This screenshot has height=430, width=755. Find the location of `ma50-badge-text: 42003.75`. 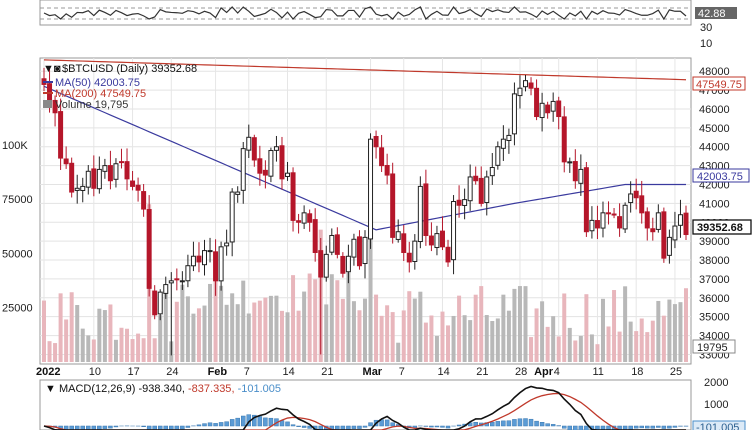

ma50-badge-text: 42003.75 is located at coordinates (720, 177).